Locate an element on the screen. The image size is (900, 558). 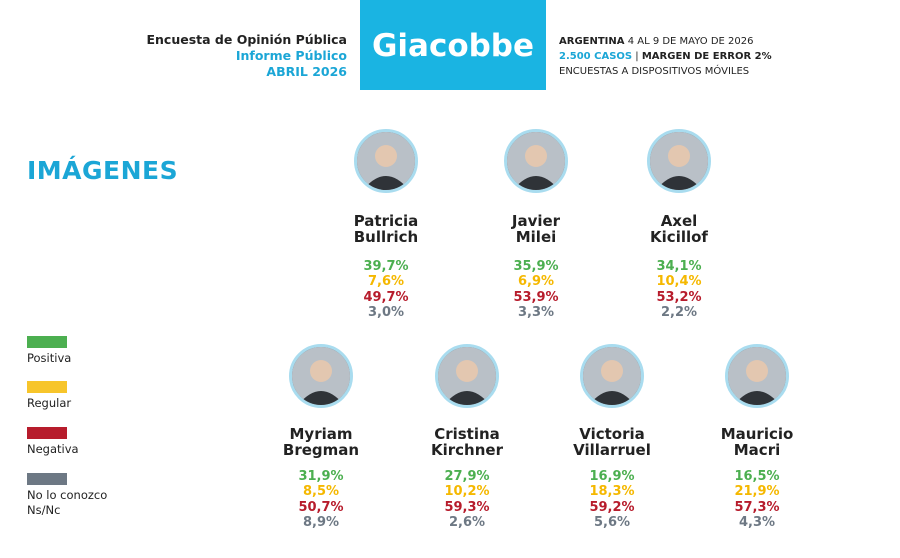
brand: Giacobbe is located at coordinates (453, 46).